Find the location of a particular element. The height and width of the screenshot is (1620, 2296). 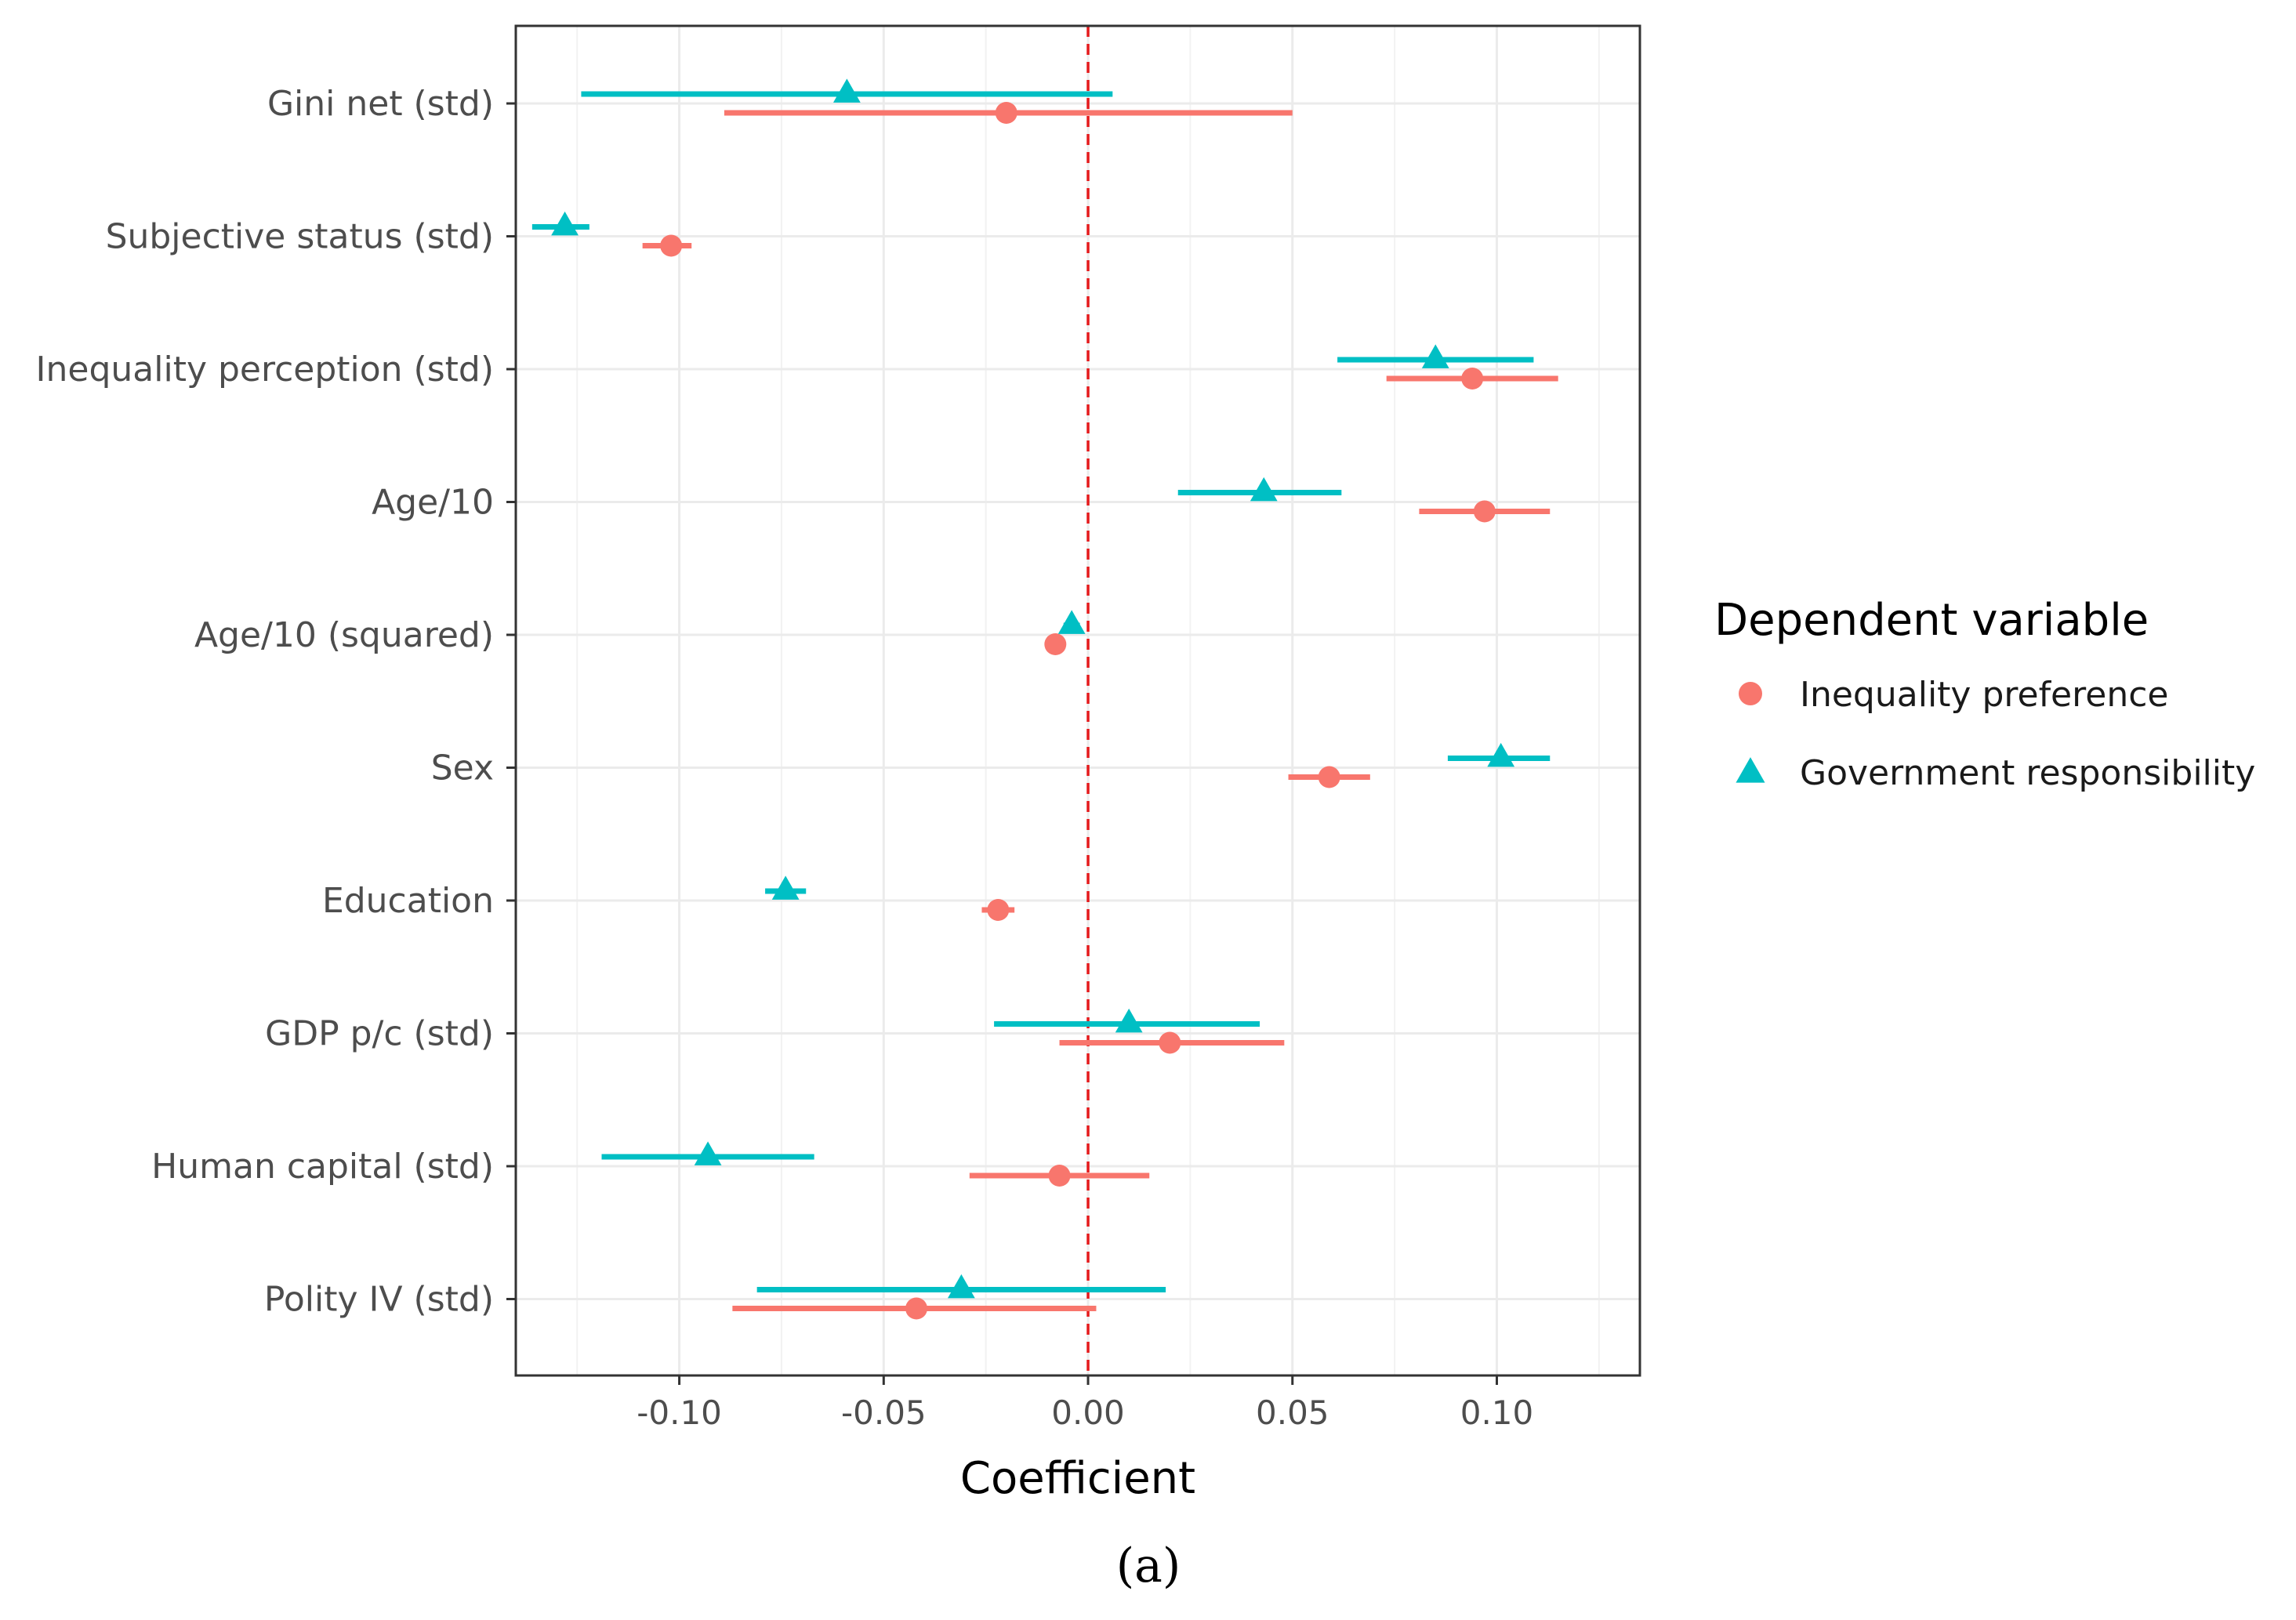

y-tick-label: Education is located at coordinates (408, 901).